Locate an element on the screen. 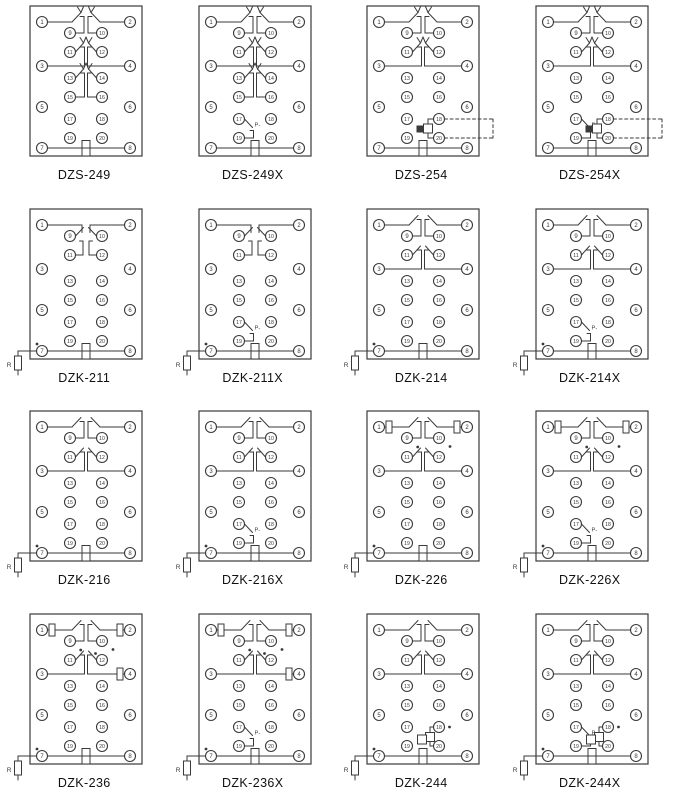 This screenshot has width=674, height=810. polarity-dot-12-al is located at coordinates (264, 653).